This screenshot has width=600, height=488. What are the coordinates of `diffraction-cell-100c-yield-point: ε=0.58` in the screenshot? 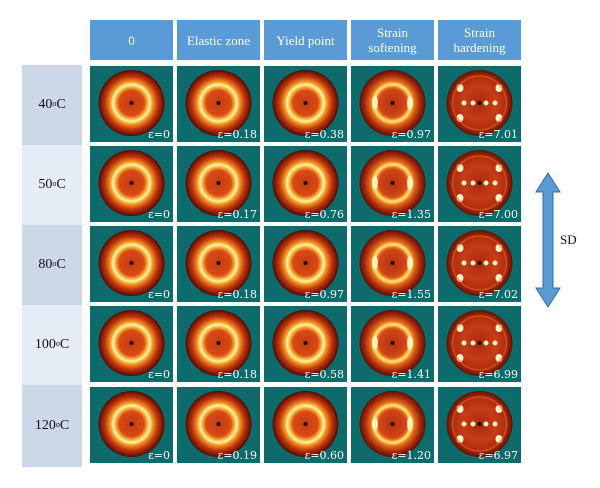 It's located at (305, 344).